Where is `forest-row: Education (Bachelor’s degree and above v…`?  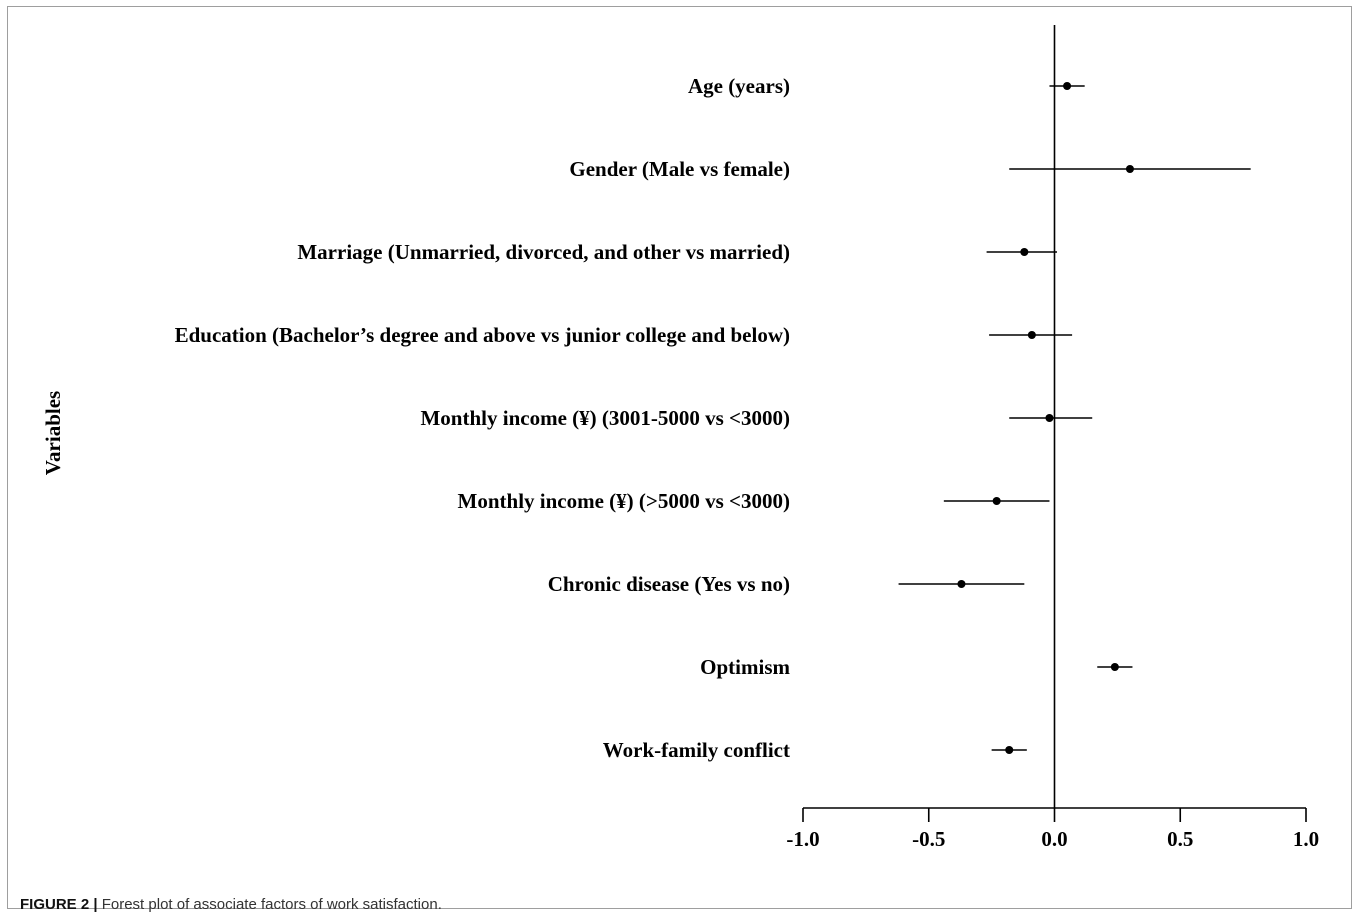 forest-row: Education (Bachelor’s degree and above v… is located at coordinates (624, 335).